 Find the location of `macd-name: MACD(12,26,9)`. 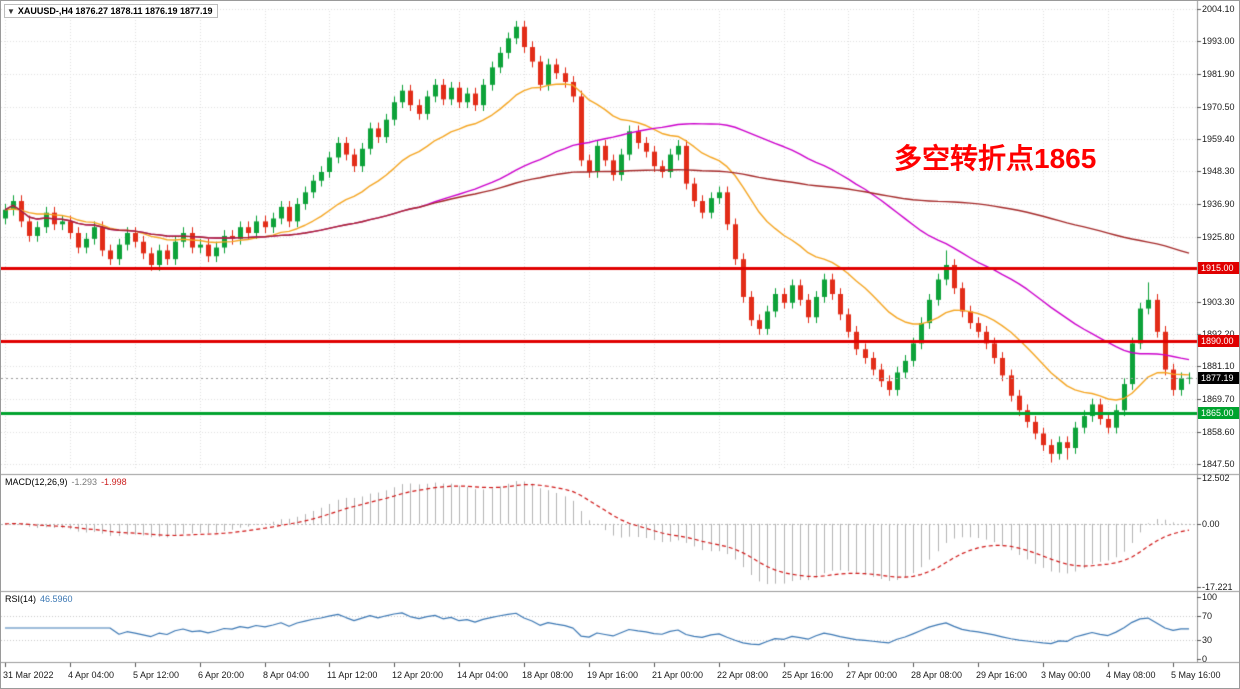

macd-name: MACD(12,26,9) is located at coordinates (36, 482).